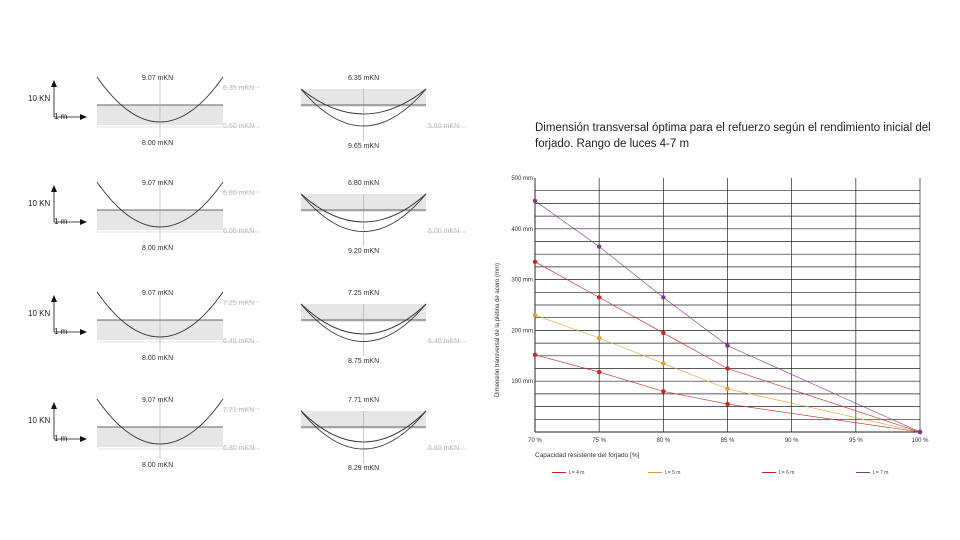 The width and height of the screenshot is (960, 540). I want to click on x-tick-label: 100 %, so click(920, 441).